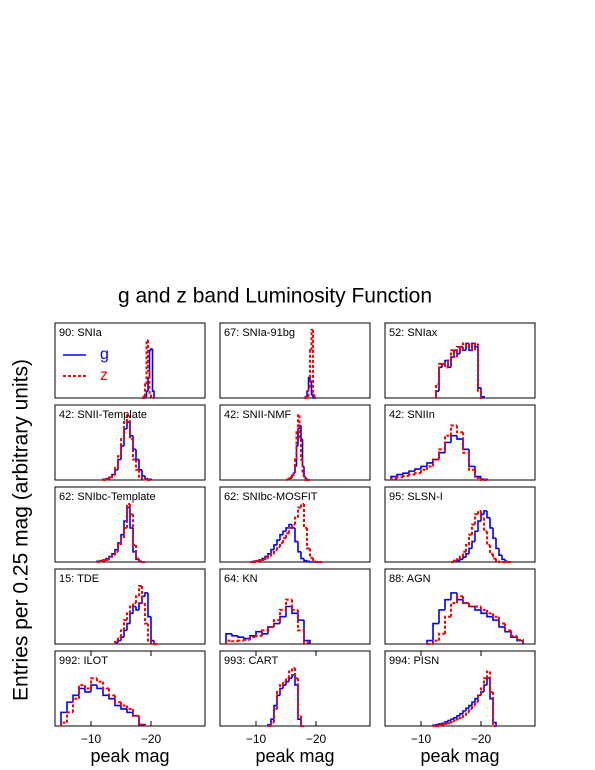 Image resolution: width=595 pixels, height=770 pixels. I want to click on panel-title: 88: AGN, so click(410, 579).